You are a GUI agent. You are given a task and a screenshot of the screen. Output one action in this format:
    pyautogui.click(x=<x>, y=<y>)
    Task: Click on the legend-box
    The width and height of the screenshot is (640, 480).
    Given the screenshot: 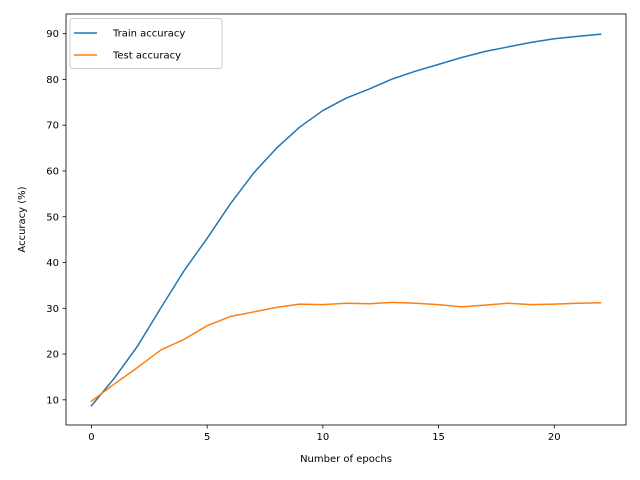 What is the action you would take?
    pyautogui.click(x=146, y=43)
    